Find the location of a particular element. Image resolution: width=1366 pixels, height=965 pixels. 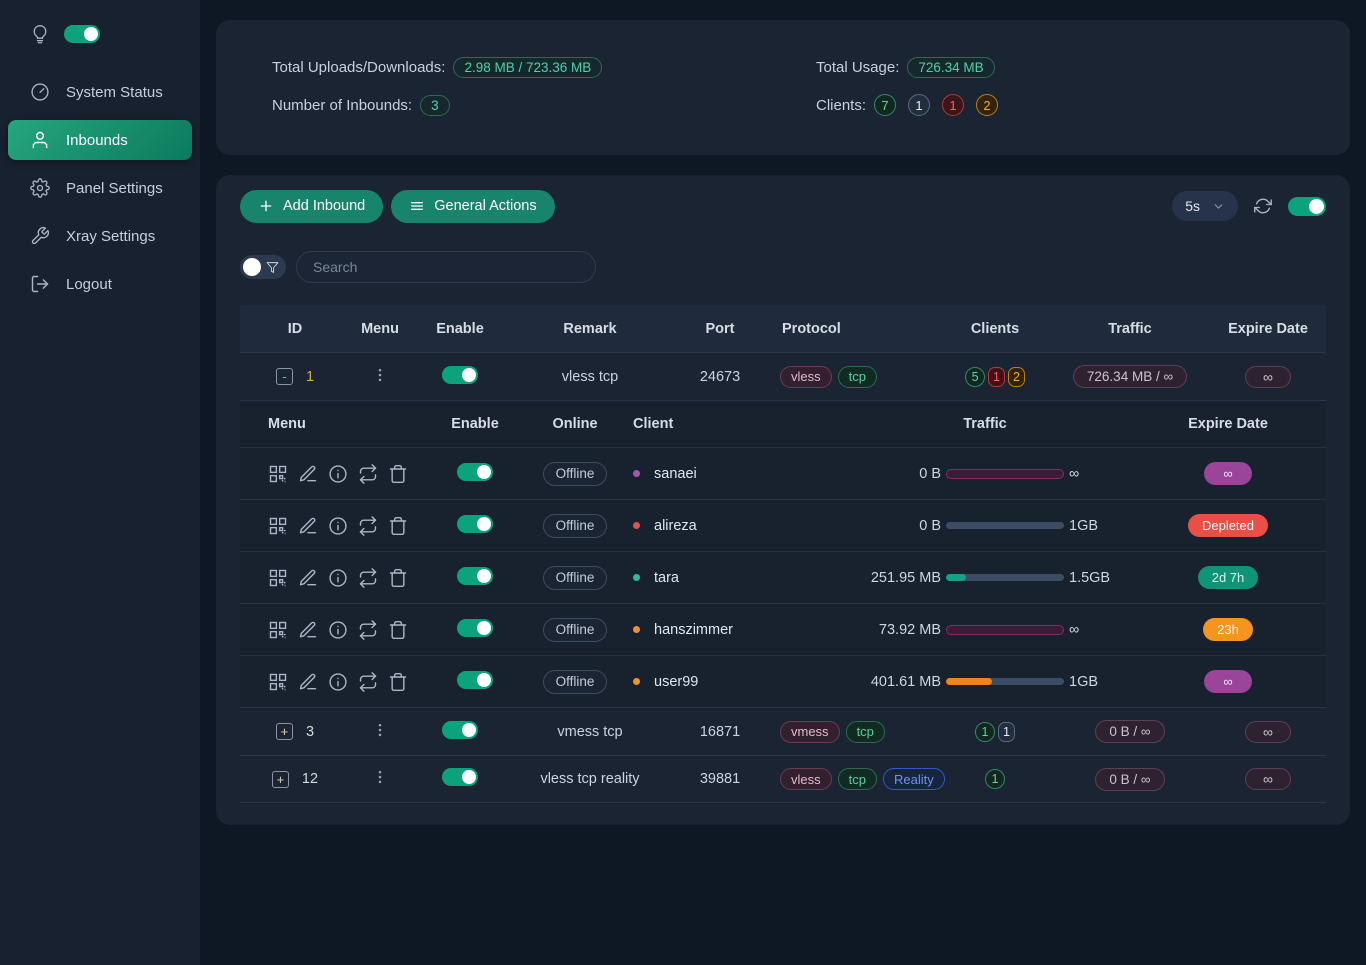

add-inbound-button: Add Inbound is located at coordinates (312, 206).